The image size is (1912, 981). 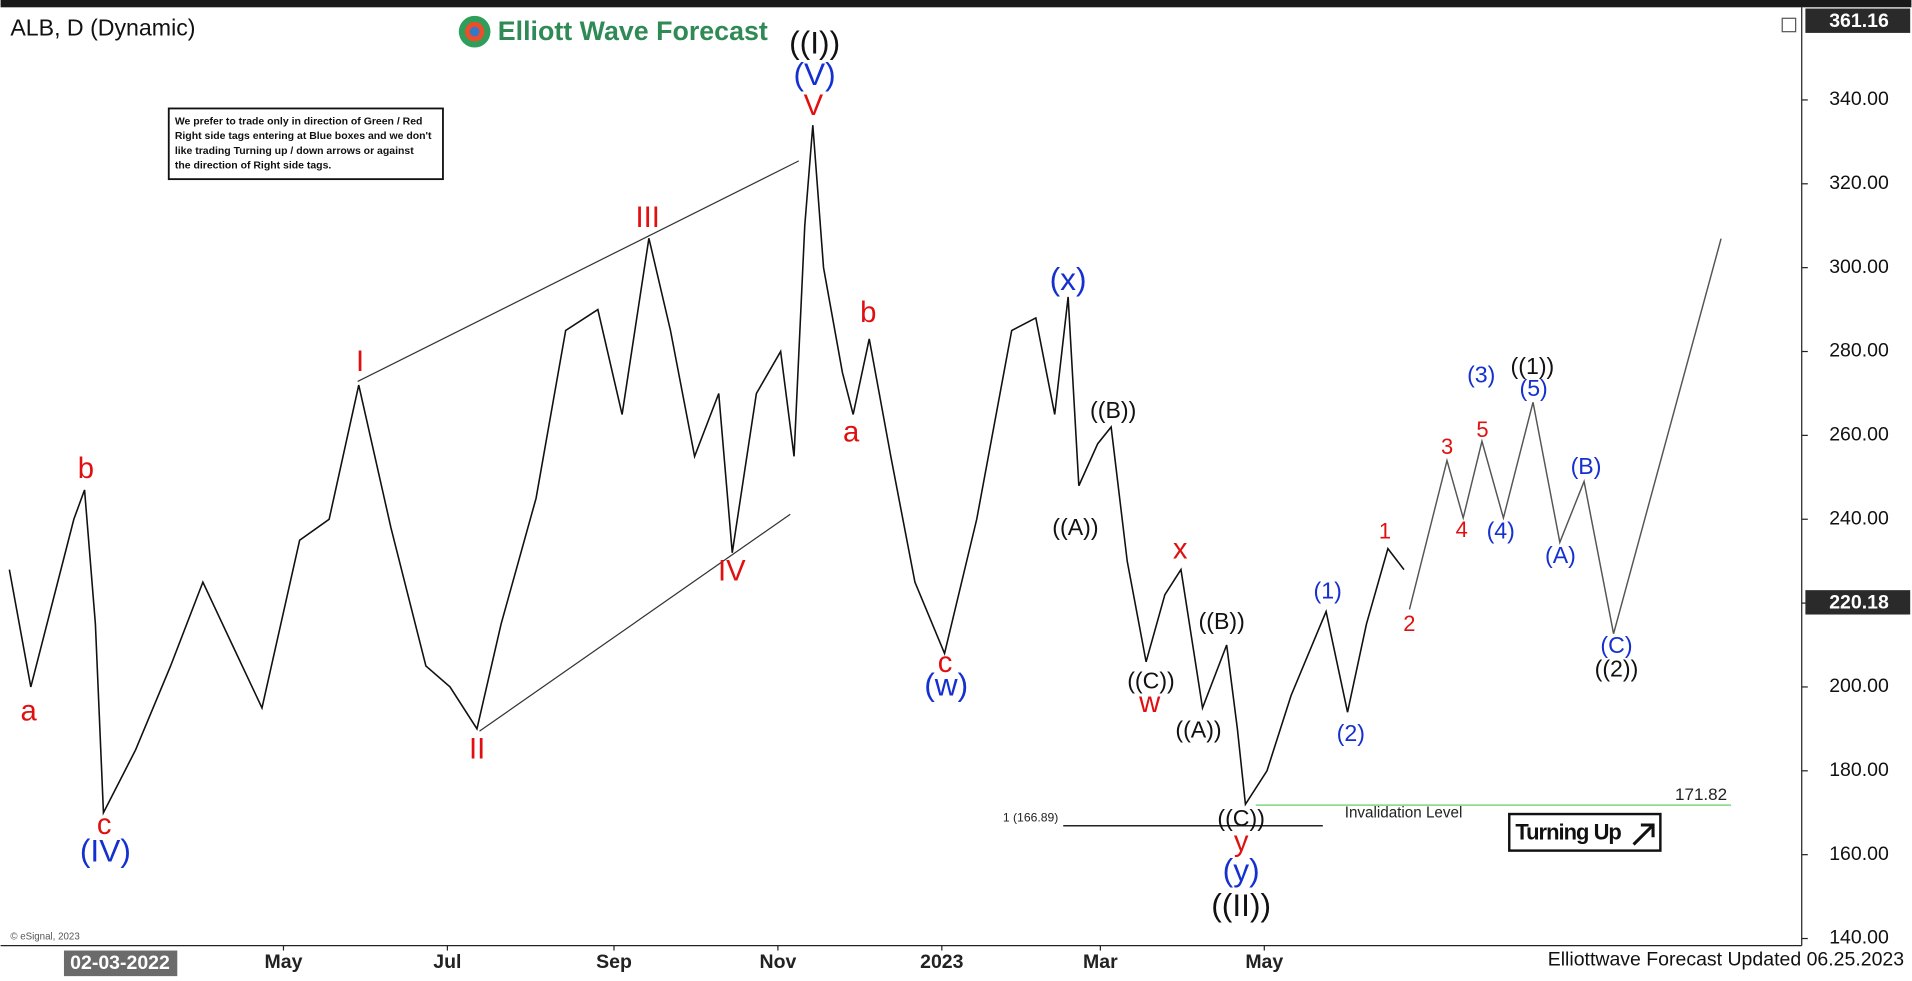 I want to click on cursor-box, so click(x=120, y=963).